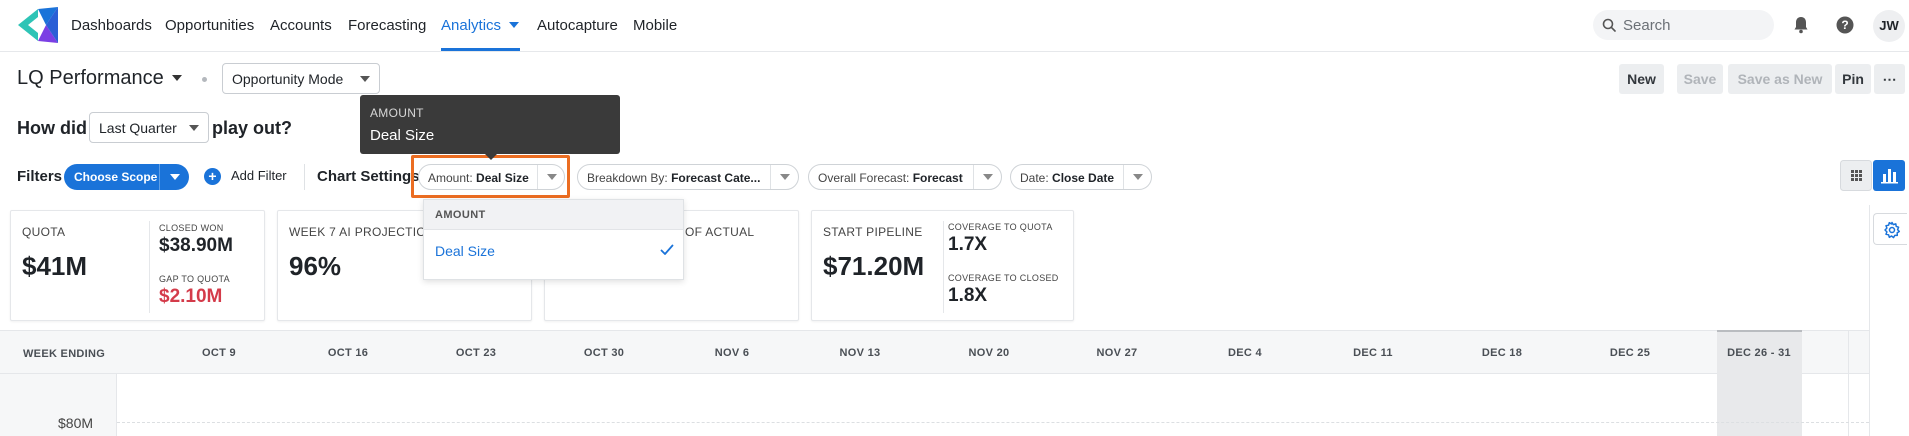 This screenshot has height=436, width=1909. Describe the element at coordinates (490, 127) in the screenshot. I see `tooltip: AMOUNT Deal Size` at that location.